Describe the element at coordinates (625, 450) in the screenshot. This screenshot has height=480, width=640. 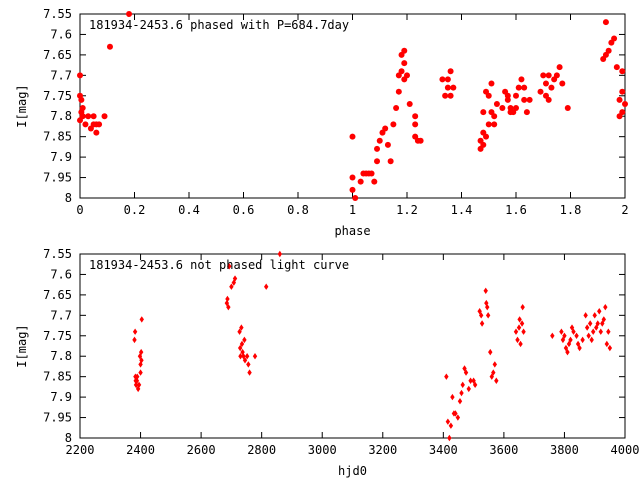
I see `x-tick-label: 4000` at that location.